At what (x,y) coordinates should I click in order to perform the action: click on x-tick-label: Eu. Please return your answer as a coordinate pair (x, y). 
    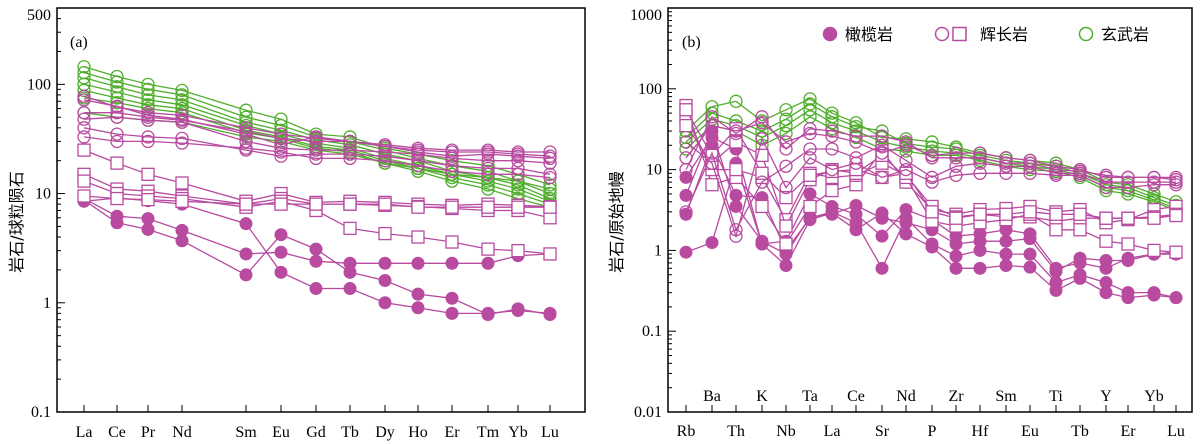
    Looking at the image, I should click on (281, 432).